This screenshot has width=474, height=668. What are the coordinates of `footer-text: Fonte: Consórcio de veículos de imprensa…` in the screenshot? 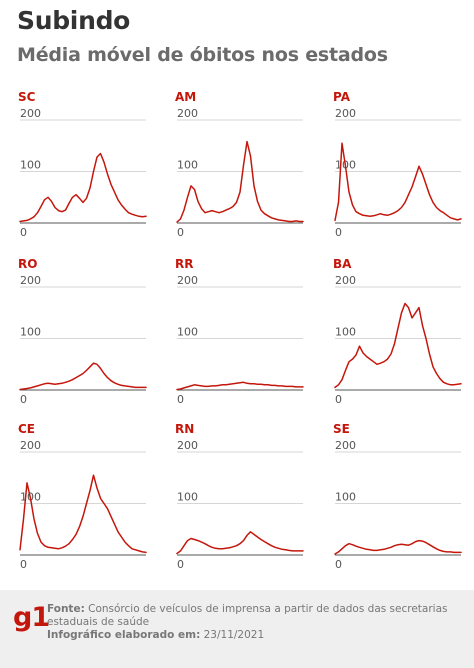 It's located at (254, 622).